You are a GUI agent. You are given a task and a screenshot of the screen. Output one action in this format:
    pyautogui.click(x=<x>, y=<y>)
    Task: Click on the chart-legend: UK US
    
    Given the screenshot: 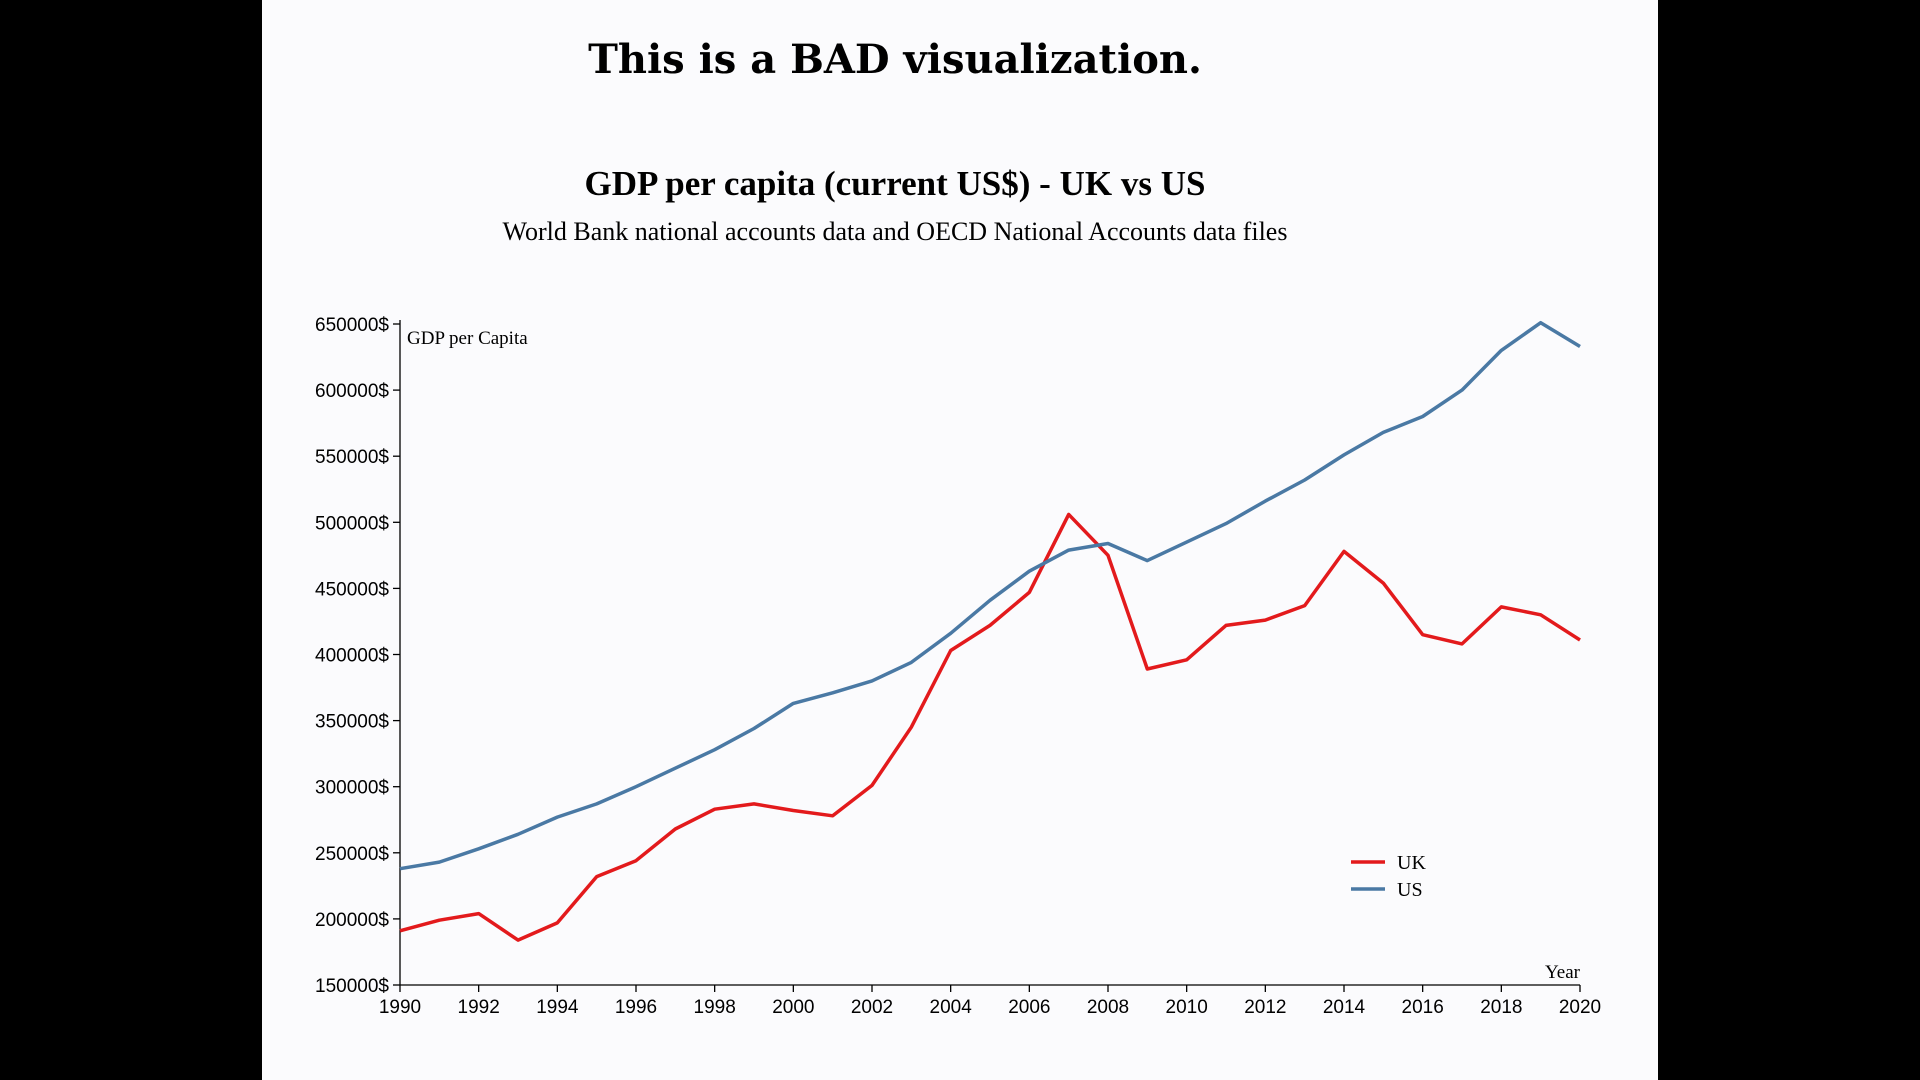 What is the action you would take?
    pyautogui.click(x=1388, y=876)
    